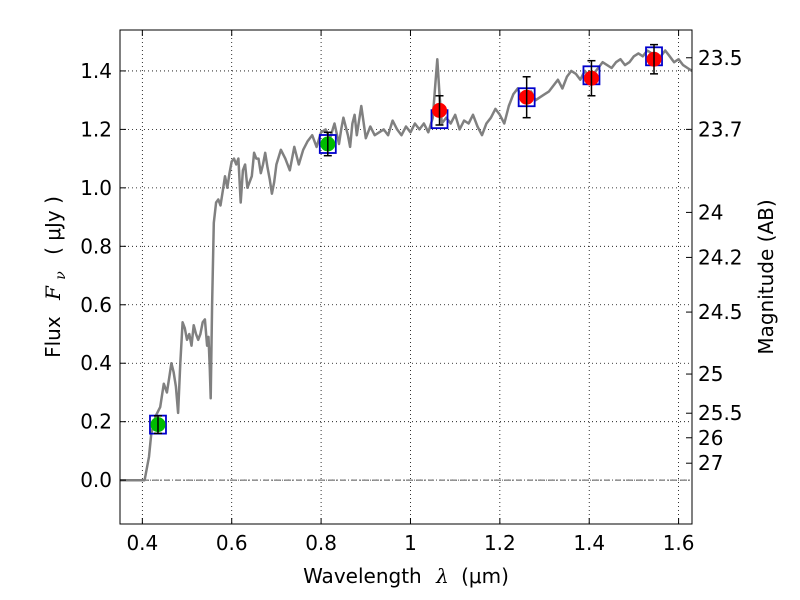 This screenshot has width=800, height=600. What do you see at coordinates (53, 225) in the screenshot?
I see `y-axis-label-unit: ( μJy )` at bounding box center [53, 225].